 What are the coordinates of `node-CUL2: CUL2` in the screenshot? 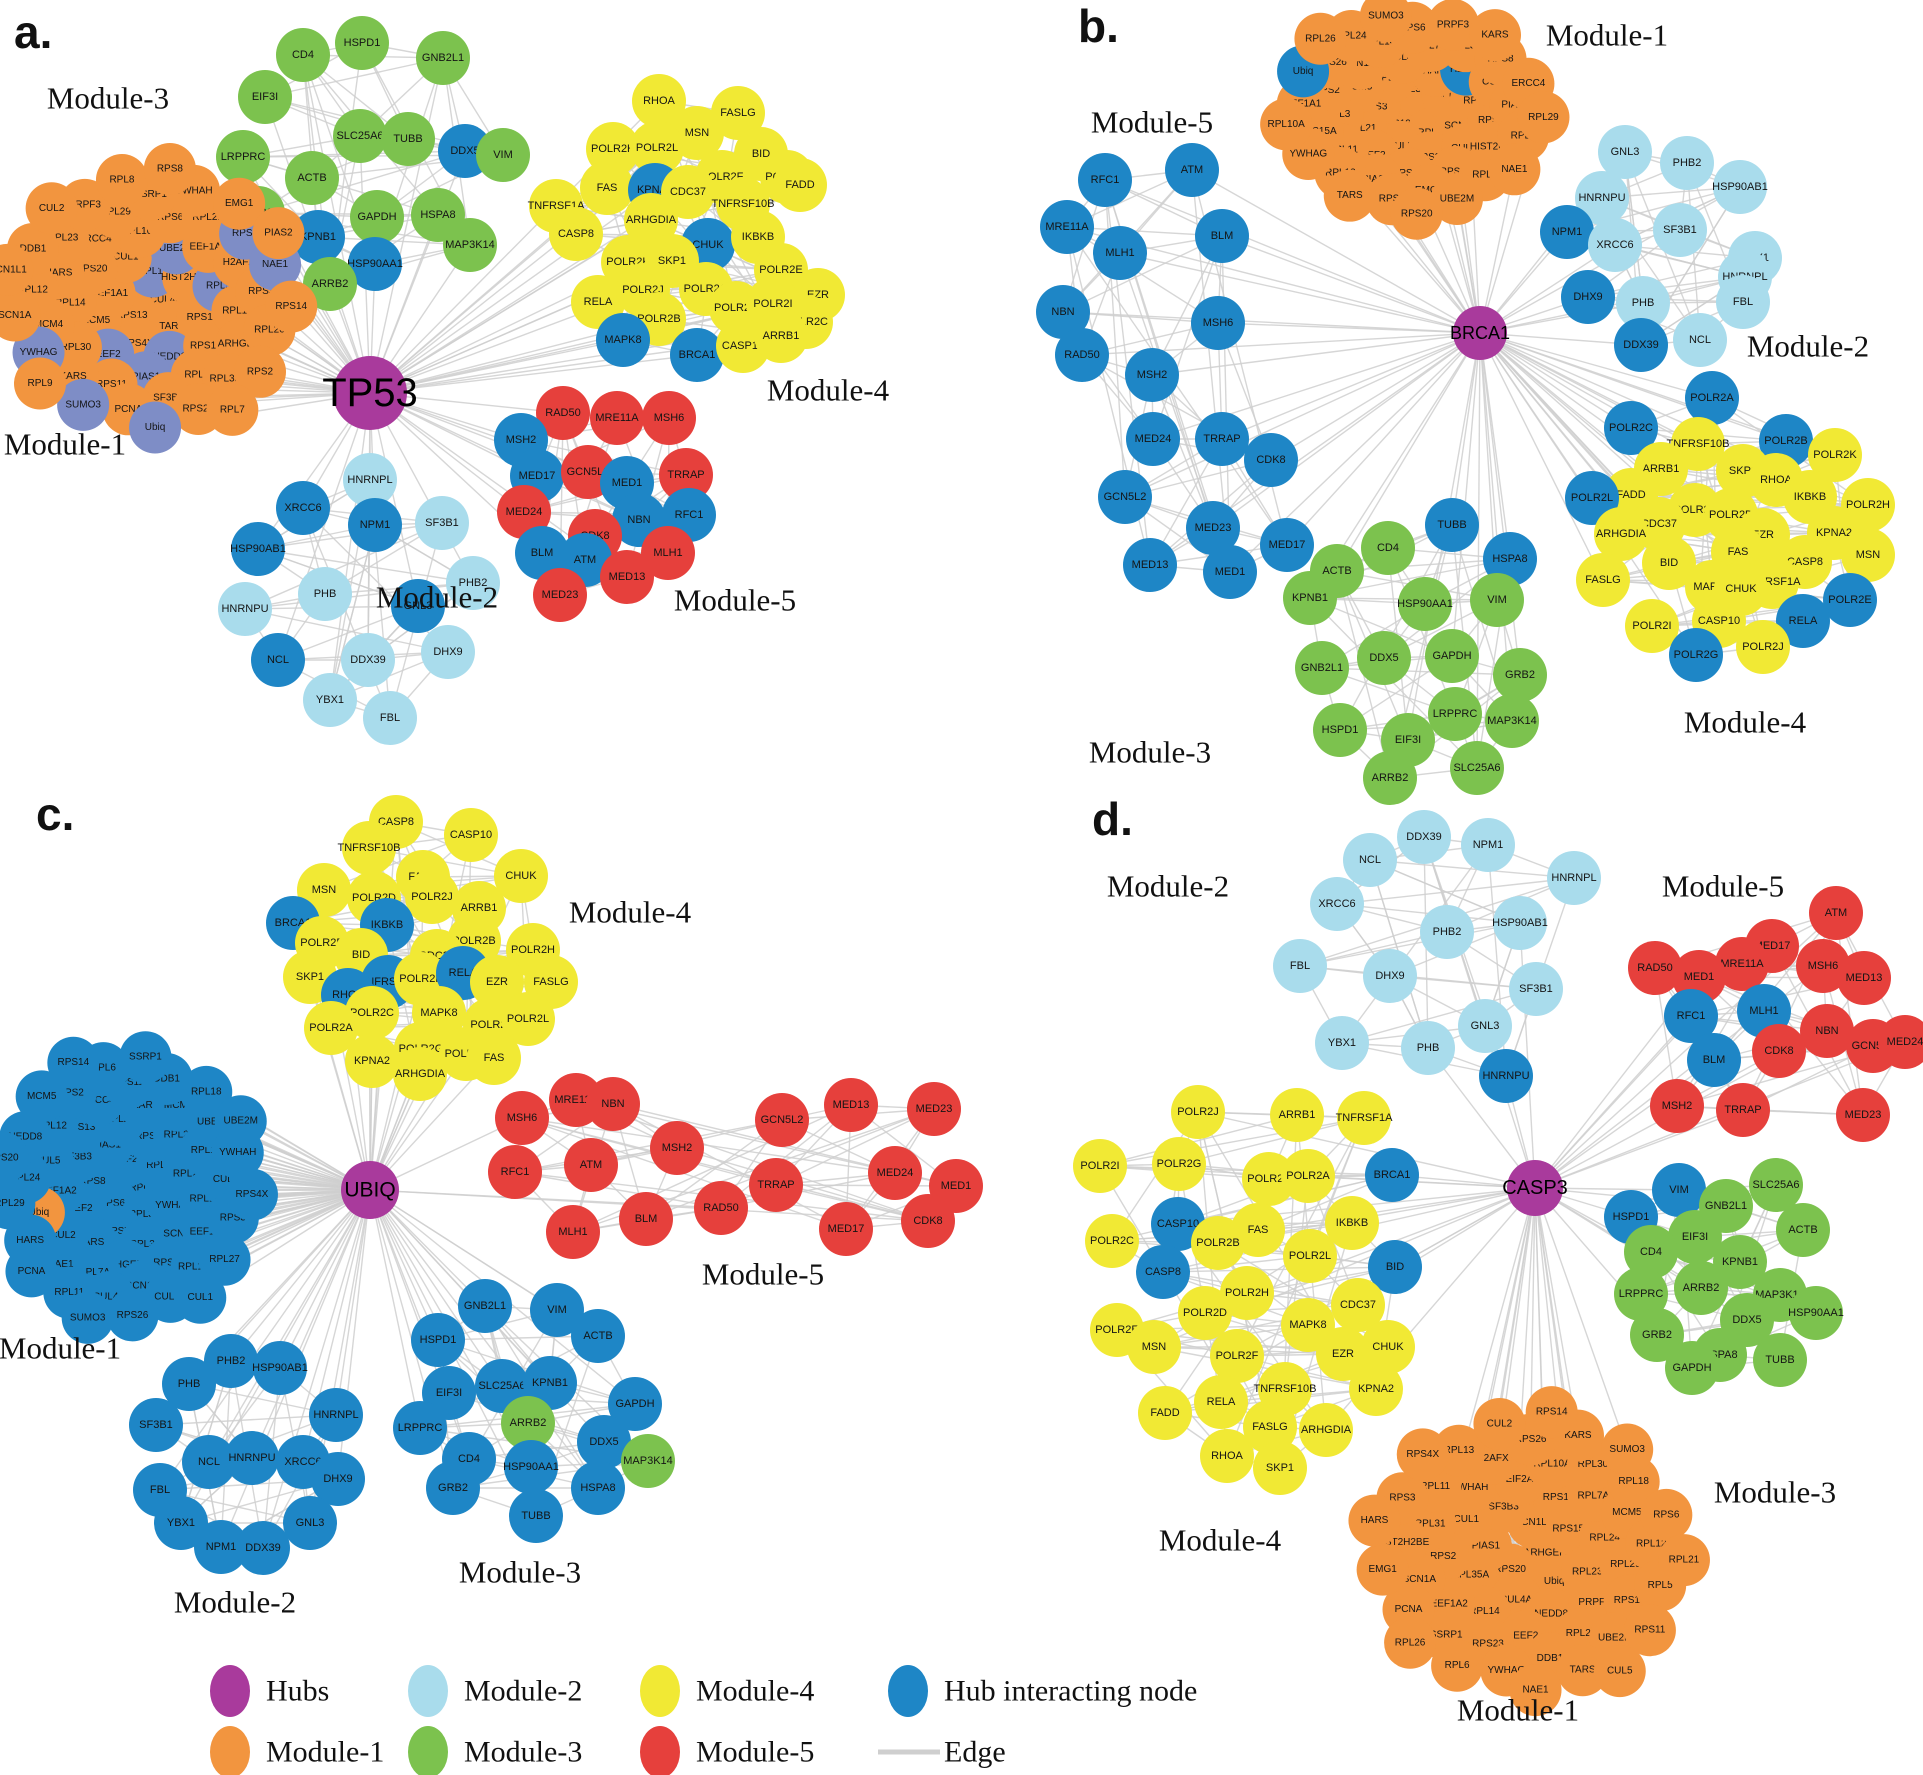 It's located at (51, 208).